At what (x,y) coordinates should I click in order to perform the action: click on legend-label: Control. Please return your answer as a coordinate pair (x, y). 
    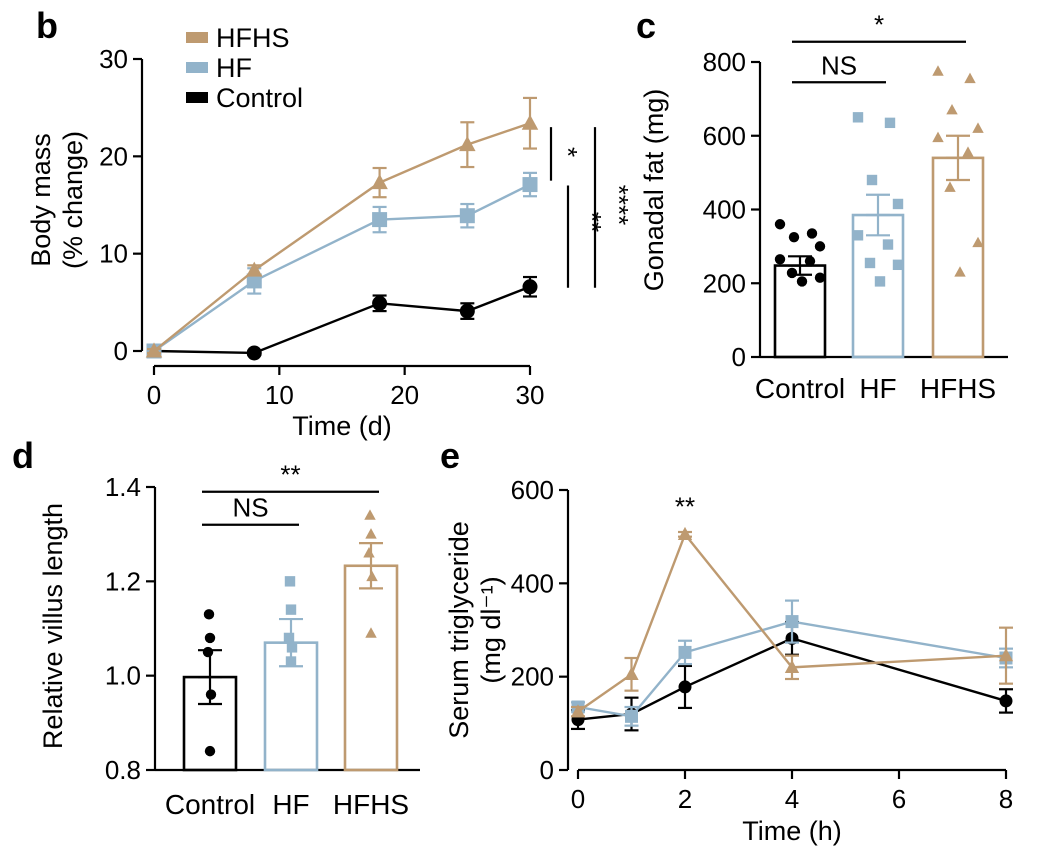
    Looking at the image, I should click on (259, 98).